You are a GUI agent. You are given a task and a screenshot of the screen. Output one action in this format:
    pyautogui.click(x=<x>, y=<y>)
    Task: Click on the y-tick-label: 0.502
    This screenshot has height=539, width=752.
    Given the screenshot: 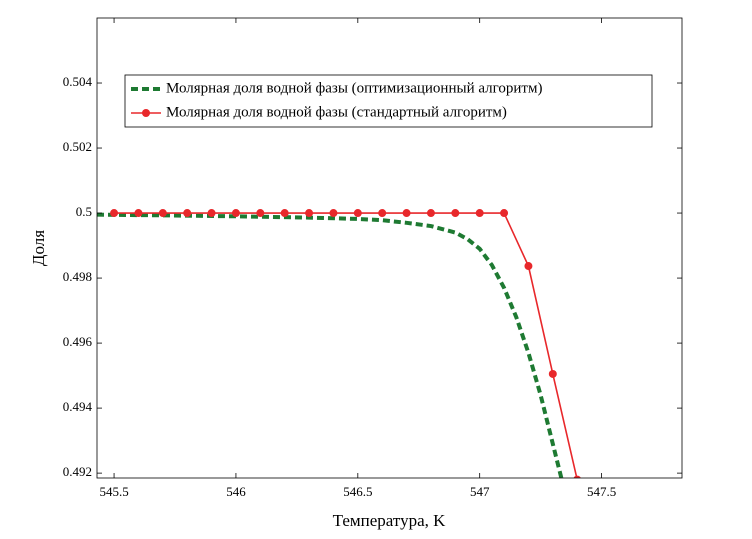 What is the action you would take?
    pyautogui.click(x=77, y=146)
    